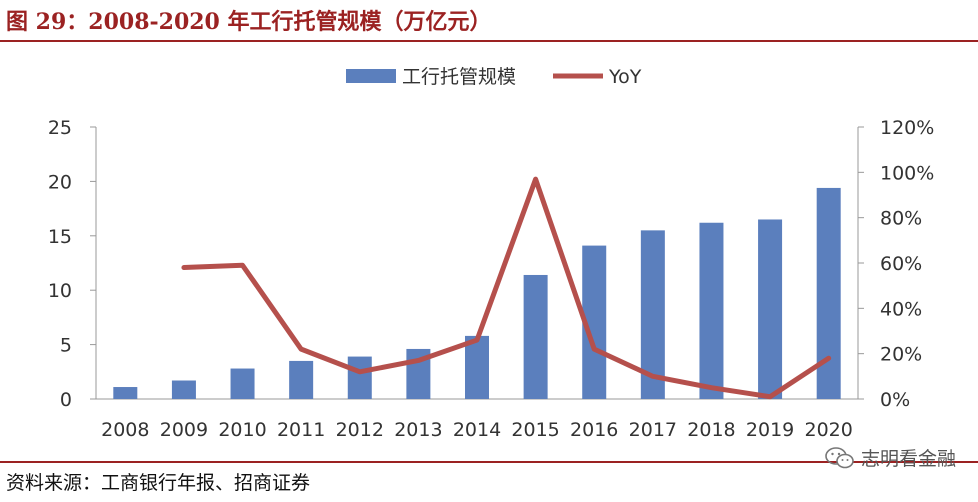  I want to click on left-tick-label: 5, so click(66, 346).